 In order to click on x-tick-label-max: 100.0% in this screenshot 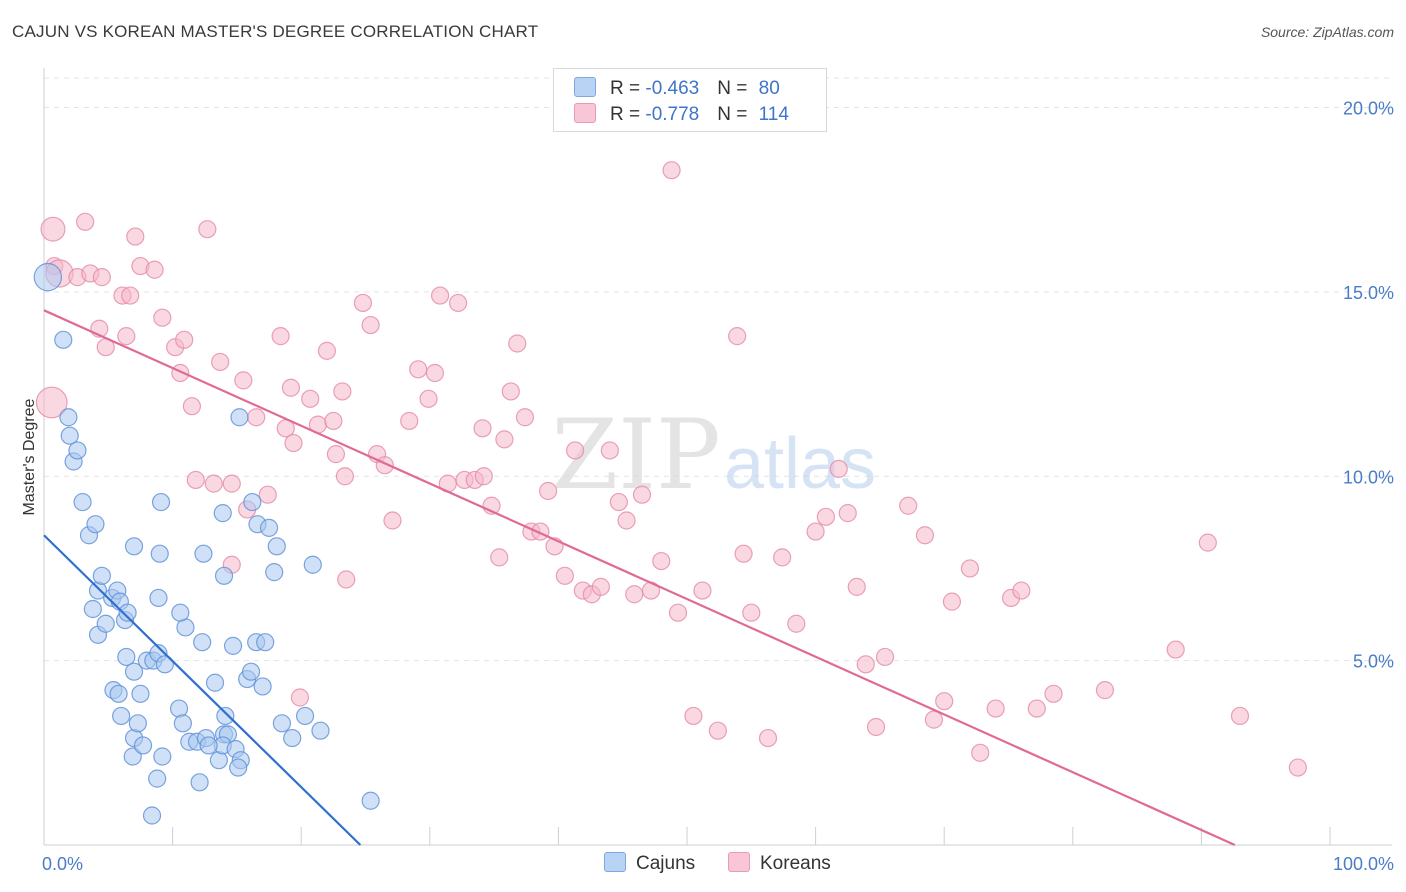, I will do `click(1363, 864)`.